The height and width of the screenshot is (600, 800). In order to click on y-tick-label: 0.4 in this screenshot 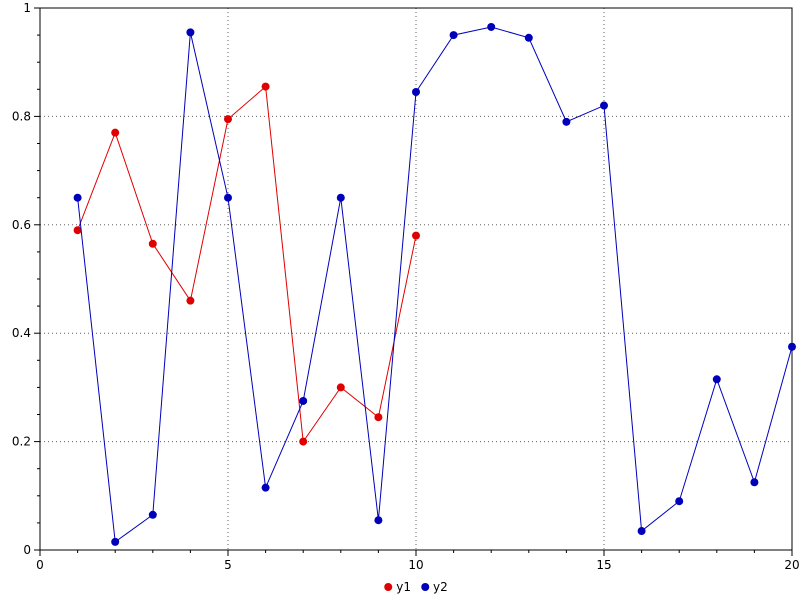, I will do `click(21, 333)`.